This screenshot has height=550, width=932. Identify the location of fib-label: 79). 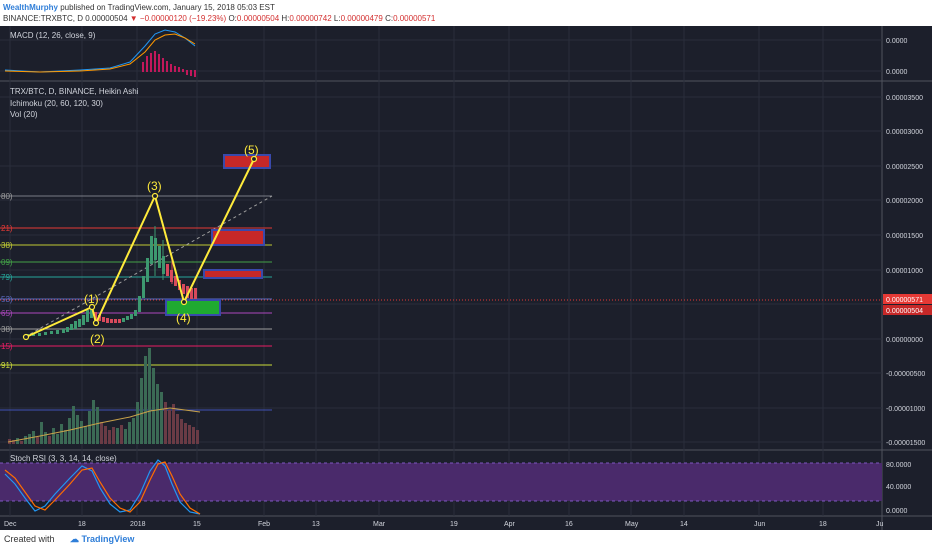
(7, 277).